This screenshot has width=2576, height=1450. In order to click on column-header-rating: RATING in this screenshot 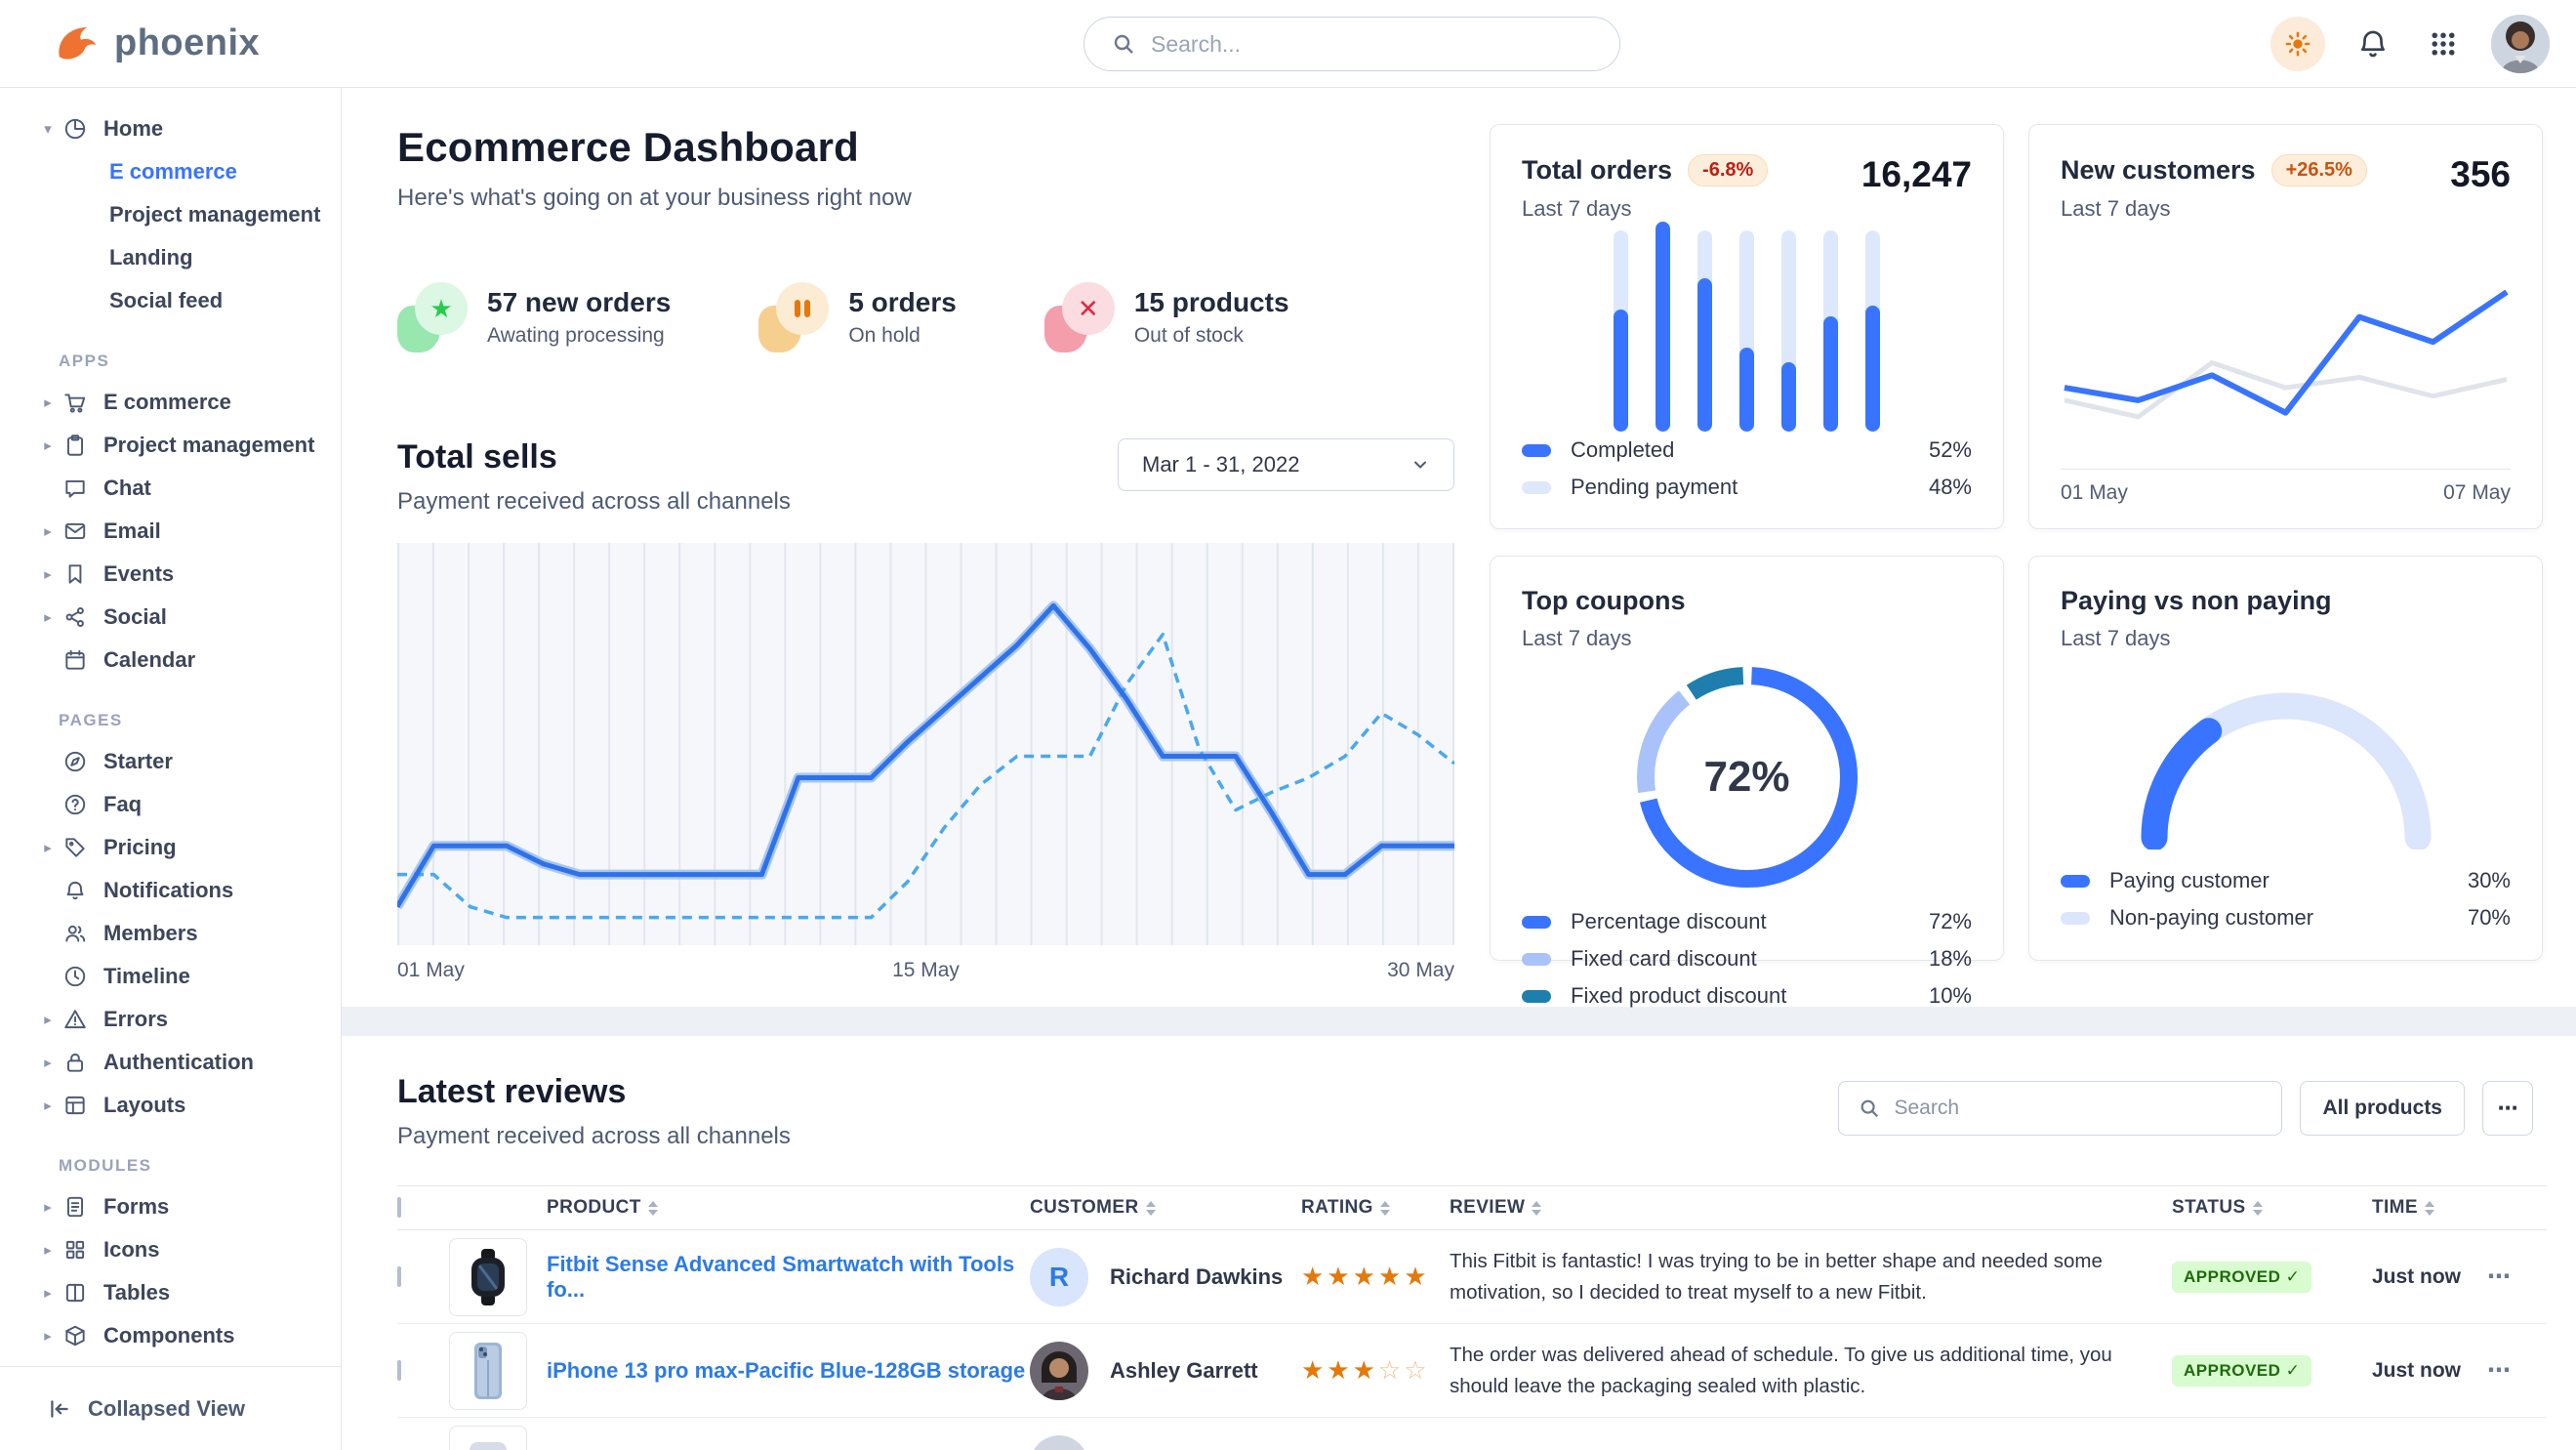, I will do `click(1375, 1208)`.